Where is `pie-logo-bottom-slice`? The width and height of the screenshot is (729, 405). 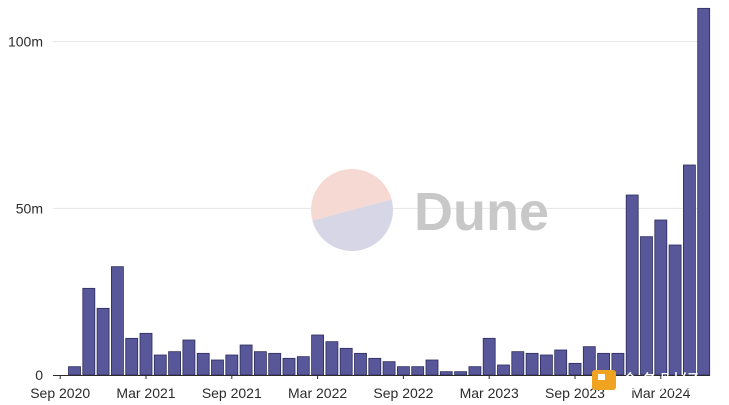 pie-logo-bottom-slice is located at coordinates (352, 225).